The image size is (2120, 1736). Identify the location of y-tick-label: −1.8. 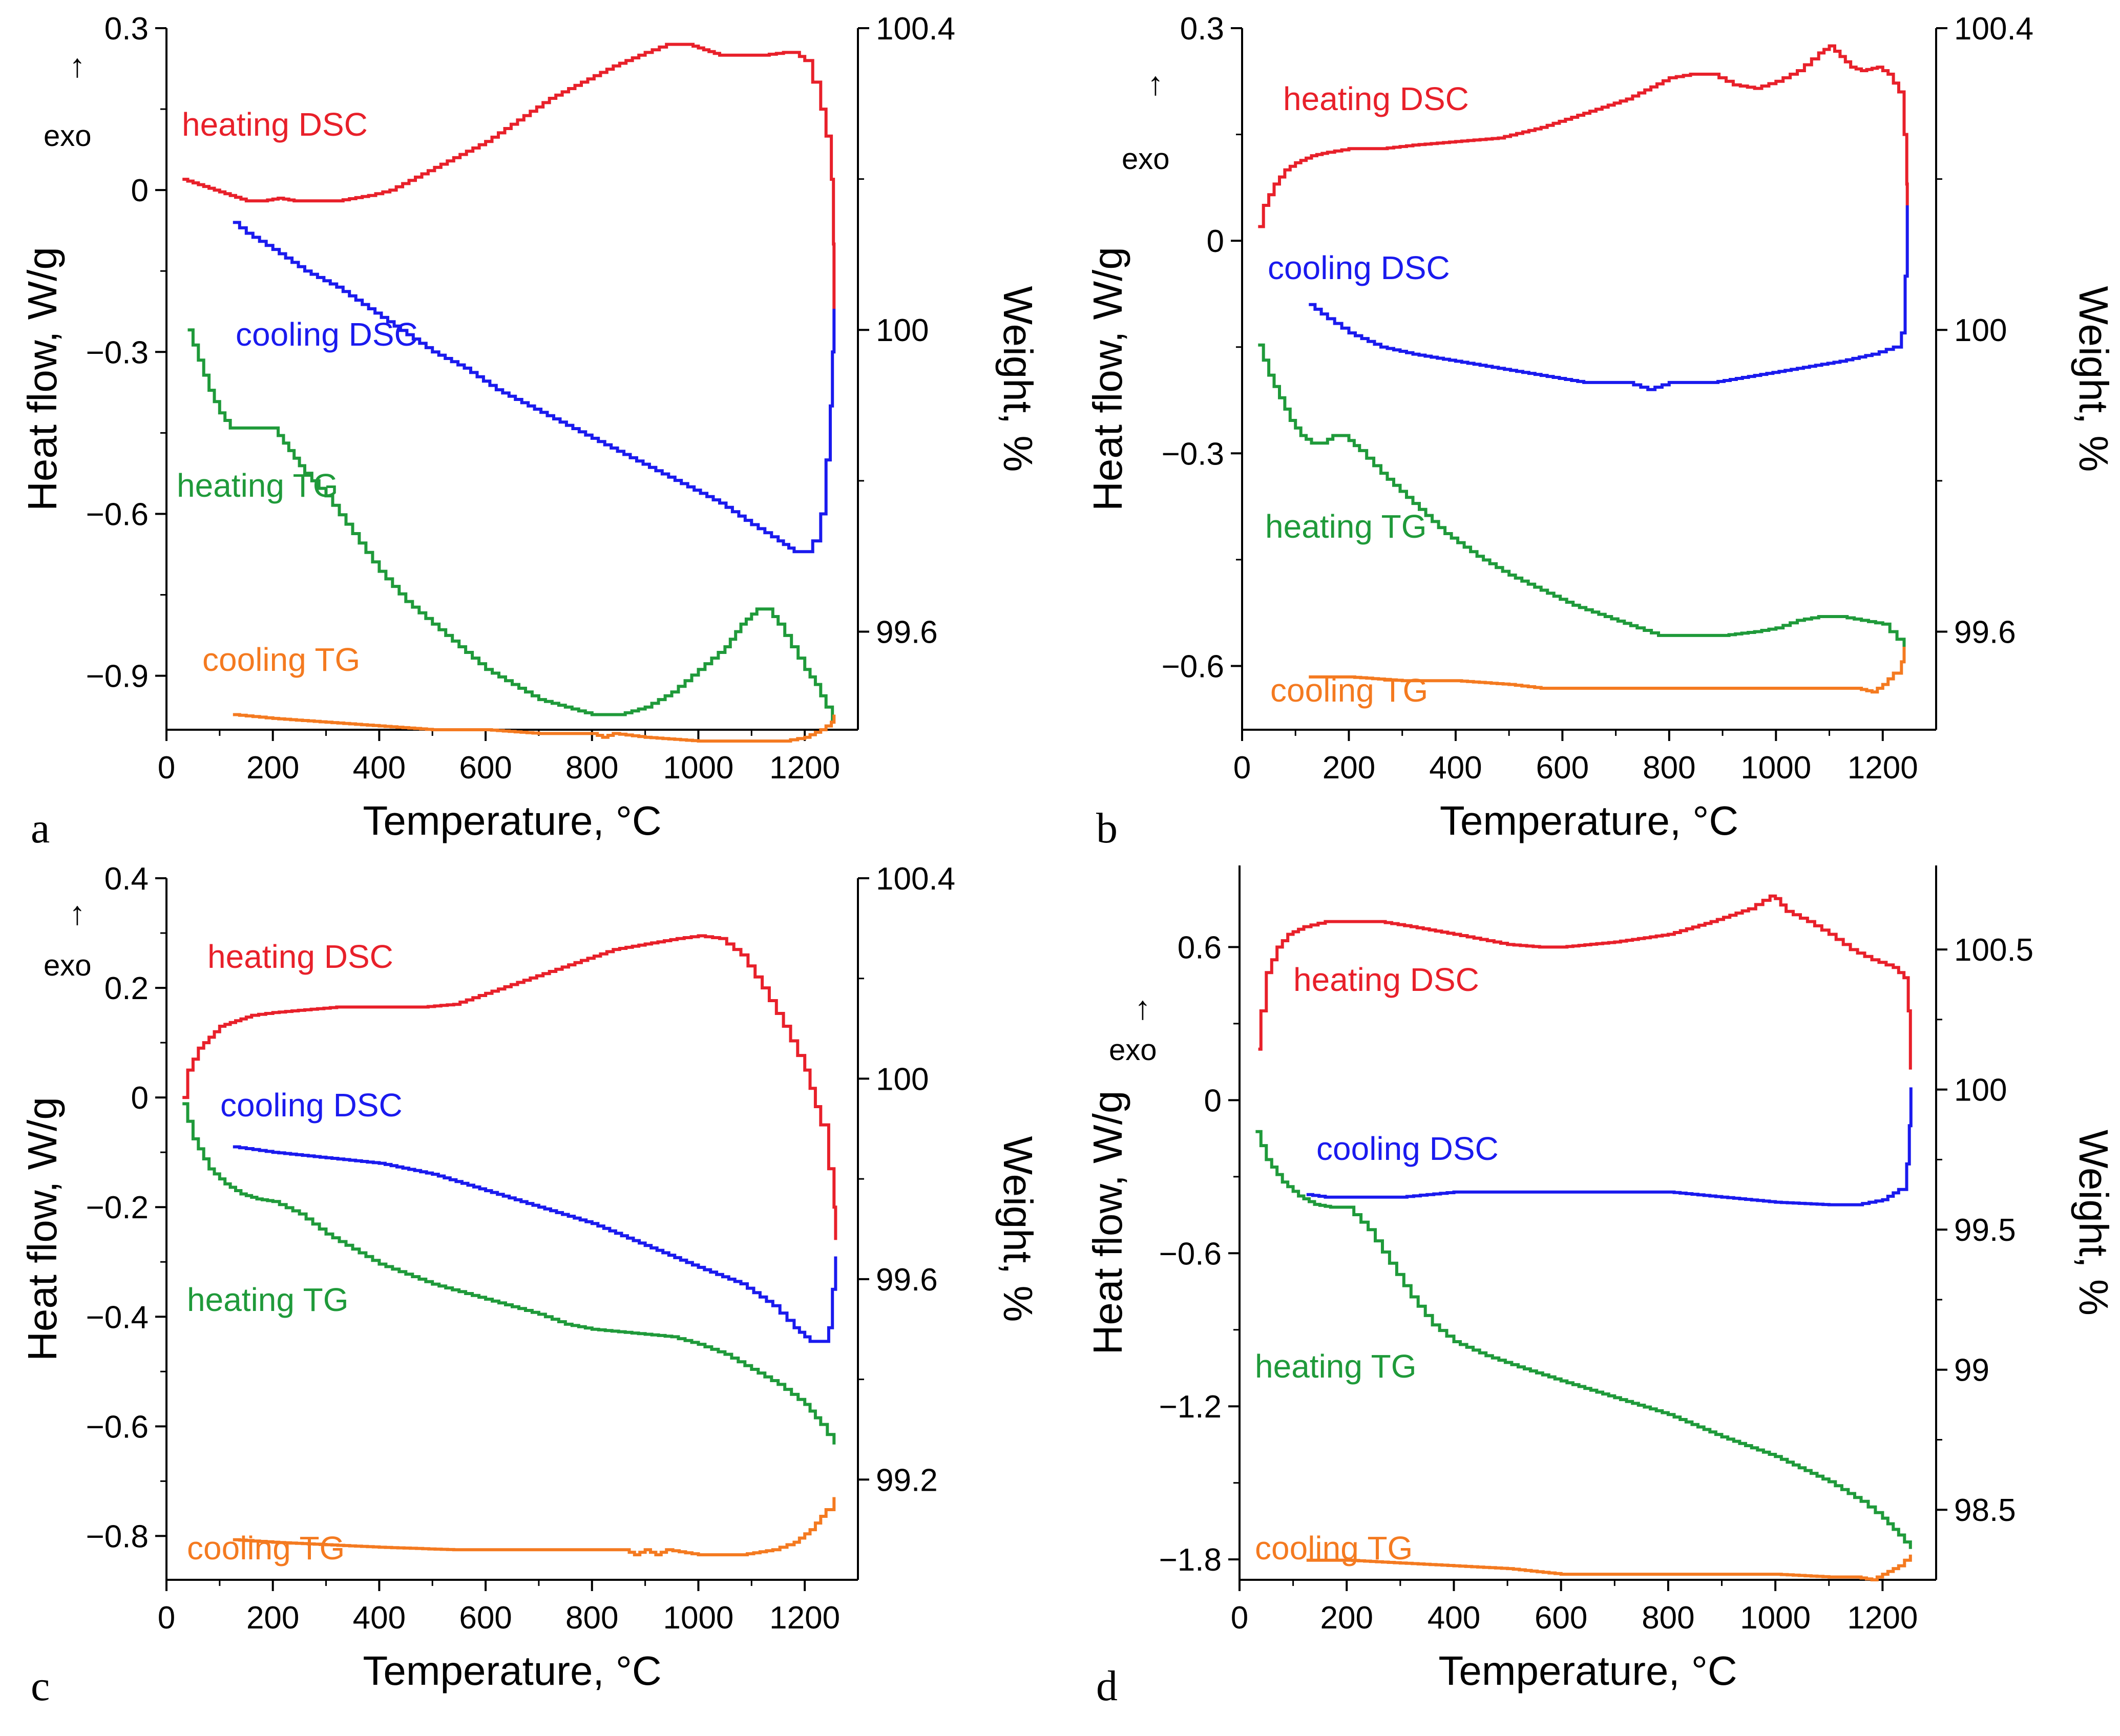
(1190, 1560).